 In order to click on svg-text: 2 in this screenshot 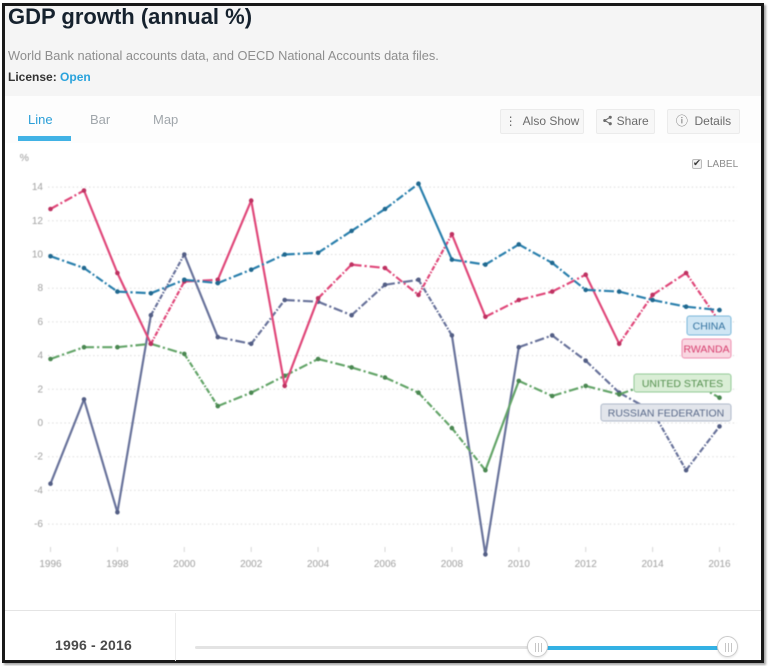, I will do `click(40, 389)`.